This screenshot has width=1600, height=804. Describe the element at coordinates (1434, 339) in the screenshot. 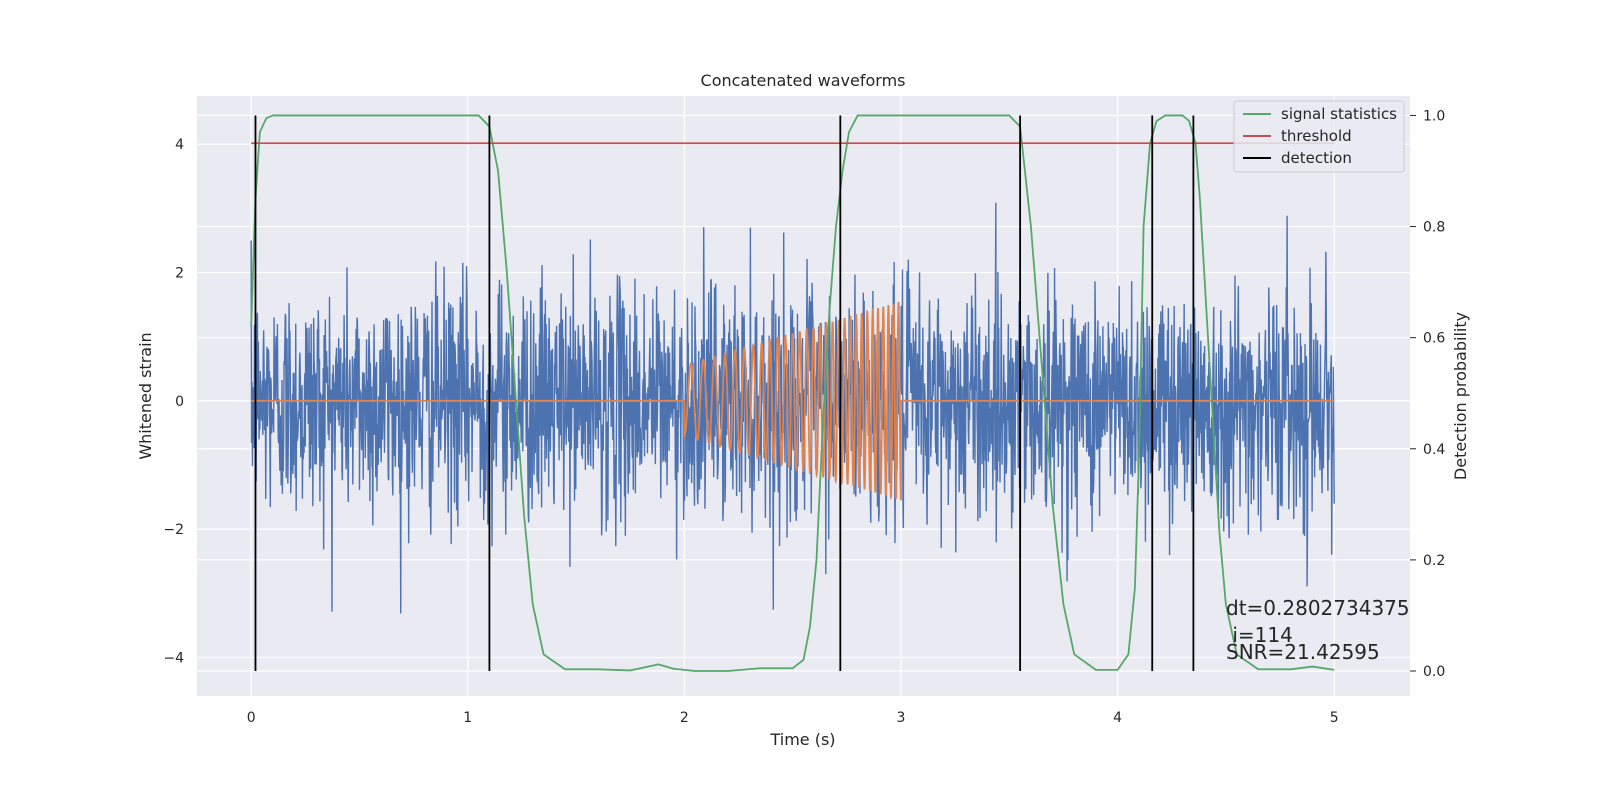

I see `y-right-tick-label-3: 0.6` at that location.